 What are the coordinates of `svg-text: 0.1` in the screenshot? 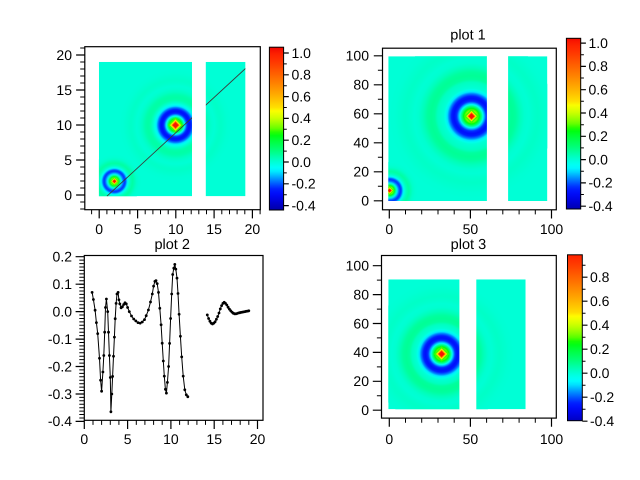 It's located at (63, 284).